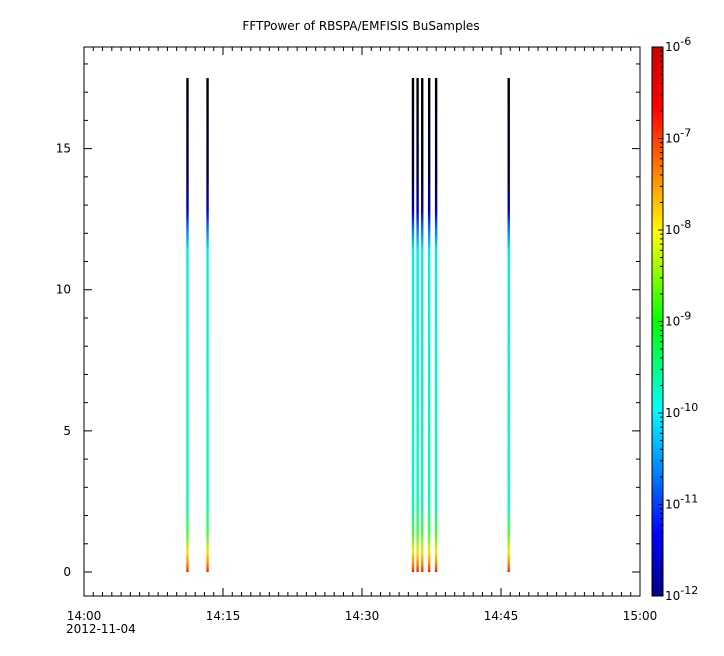  I want to click on colorbar-tick-label: 10⁻⁶, so click(678, 44).